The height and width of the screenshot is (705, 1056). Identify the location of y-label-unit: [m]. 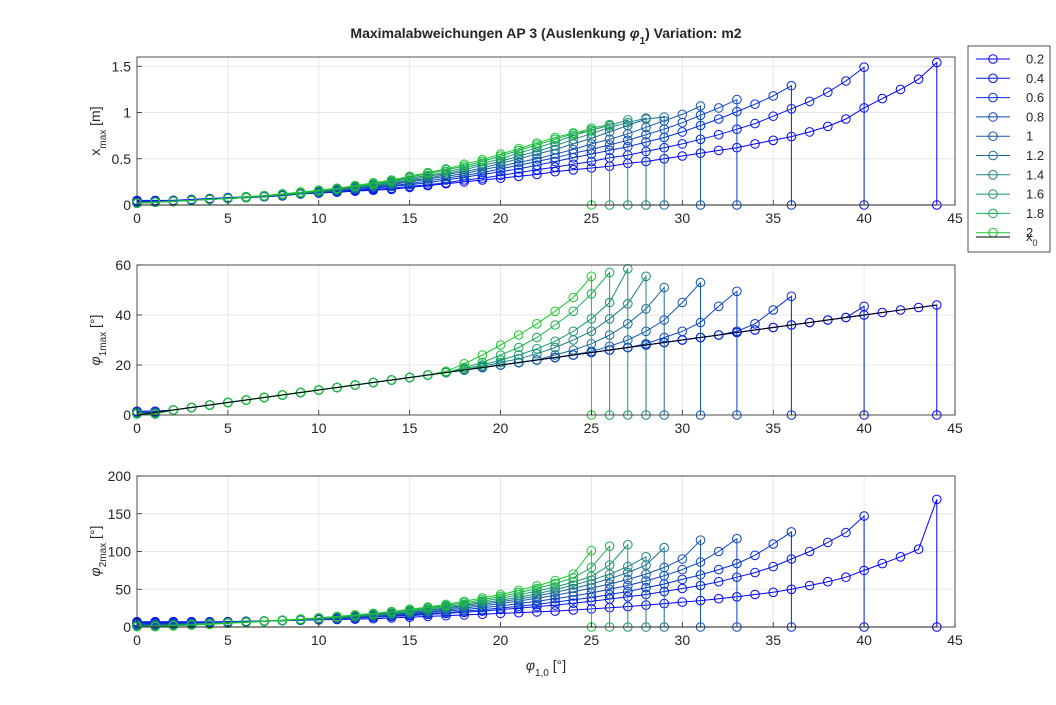
(95, 117).